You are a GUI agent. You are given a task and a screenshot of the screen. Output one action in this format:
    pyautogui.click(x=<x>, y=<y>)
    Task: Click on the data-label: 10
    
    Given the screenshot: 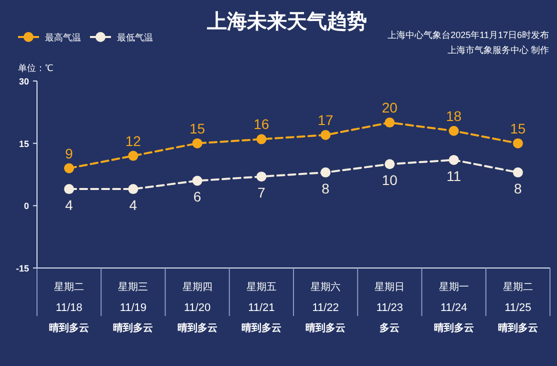 What is the action you would take?
    pyautogui.click(x=390, y=180)
    